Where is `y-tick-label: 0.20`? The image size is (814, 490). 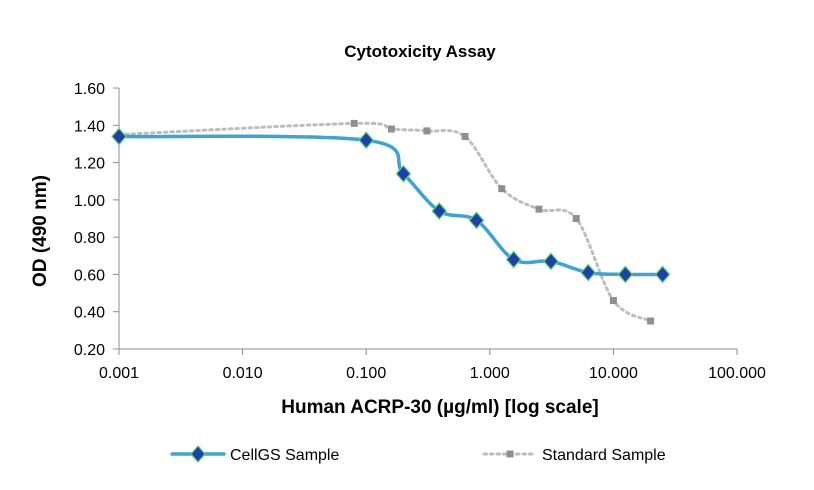
y-tick-label: 0.20 is located at coordinates (89, 350).